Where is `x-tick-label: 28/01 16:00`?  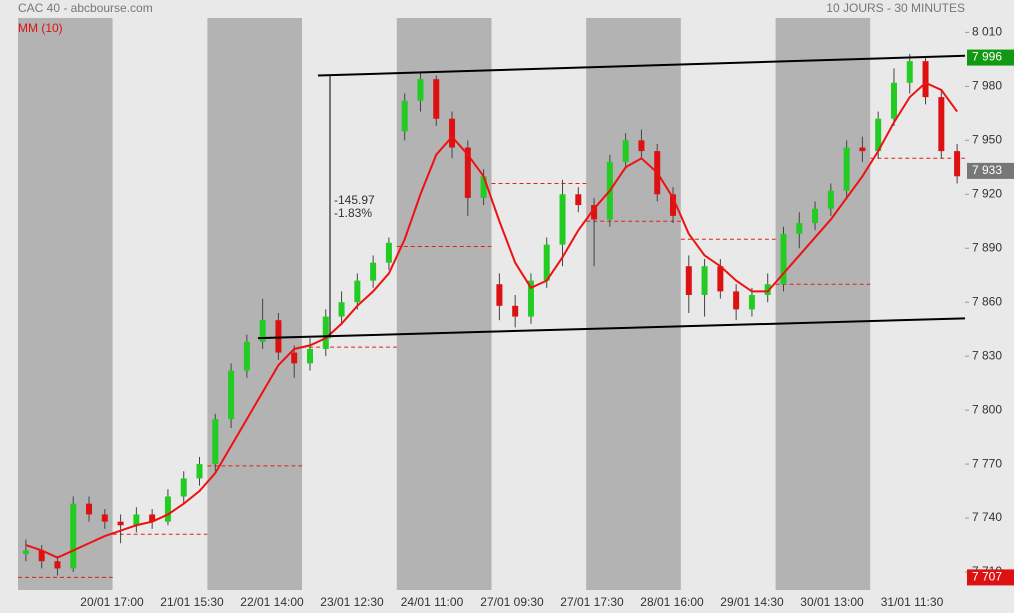
x-tick-label: 28/01 16:00 is located at coordinates (672, 602).